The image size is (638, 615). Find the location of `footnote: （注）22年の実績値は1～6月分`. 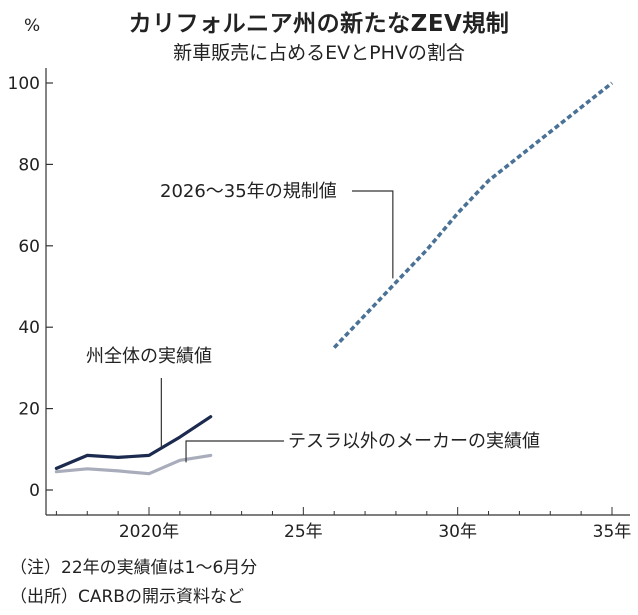

footnote: （注）22年の実績値は1～6月分 is located at coordinates (134, 568).